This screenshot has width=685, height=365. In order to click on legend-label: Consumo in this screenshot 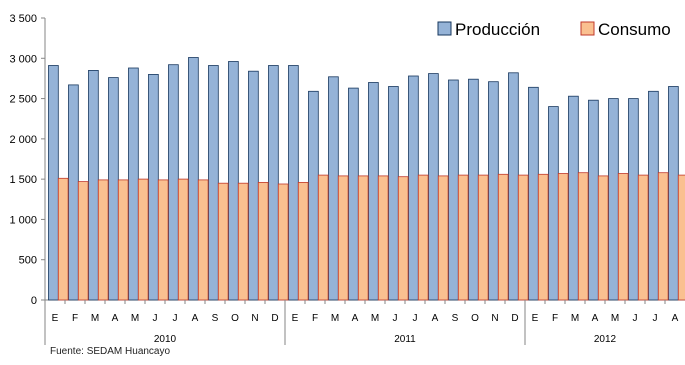, I will do `click(634, 29)`.